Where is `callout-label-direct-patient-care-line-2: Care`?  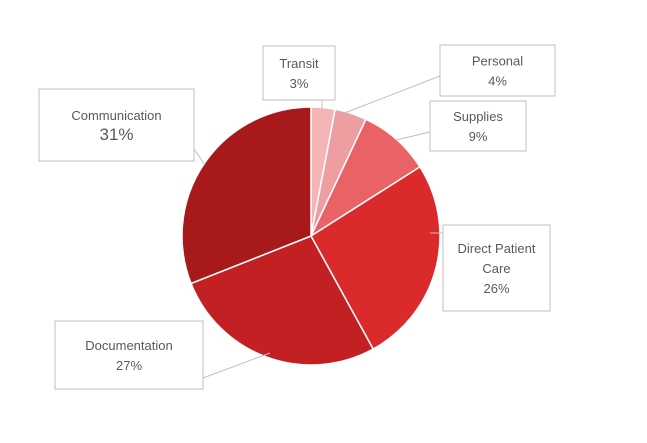
callout-label-direct-patient-care-line-2: Care is located at coordinates (496, 268).